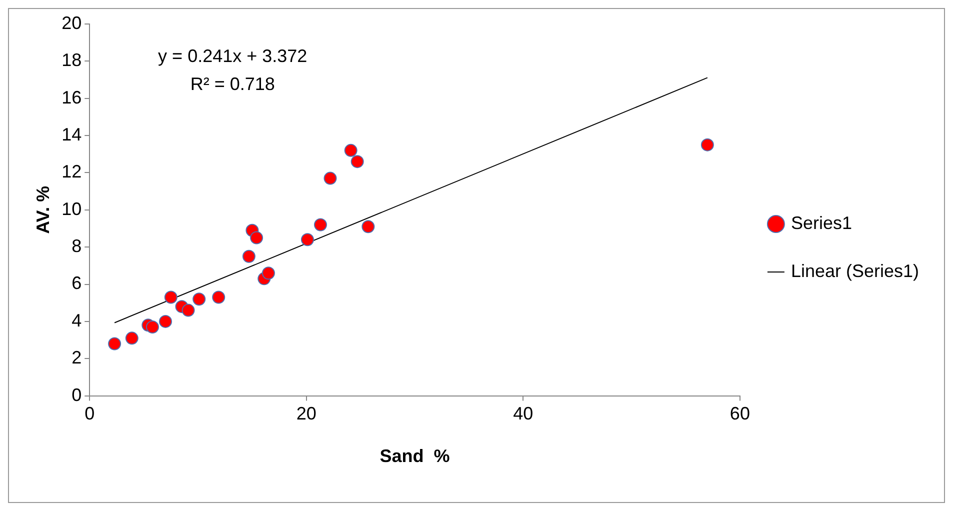 This screenshot has width=953, height=511. I want to click on y-tick-label: 20, so click(72, 22).